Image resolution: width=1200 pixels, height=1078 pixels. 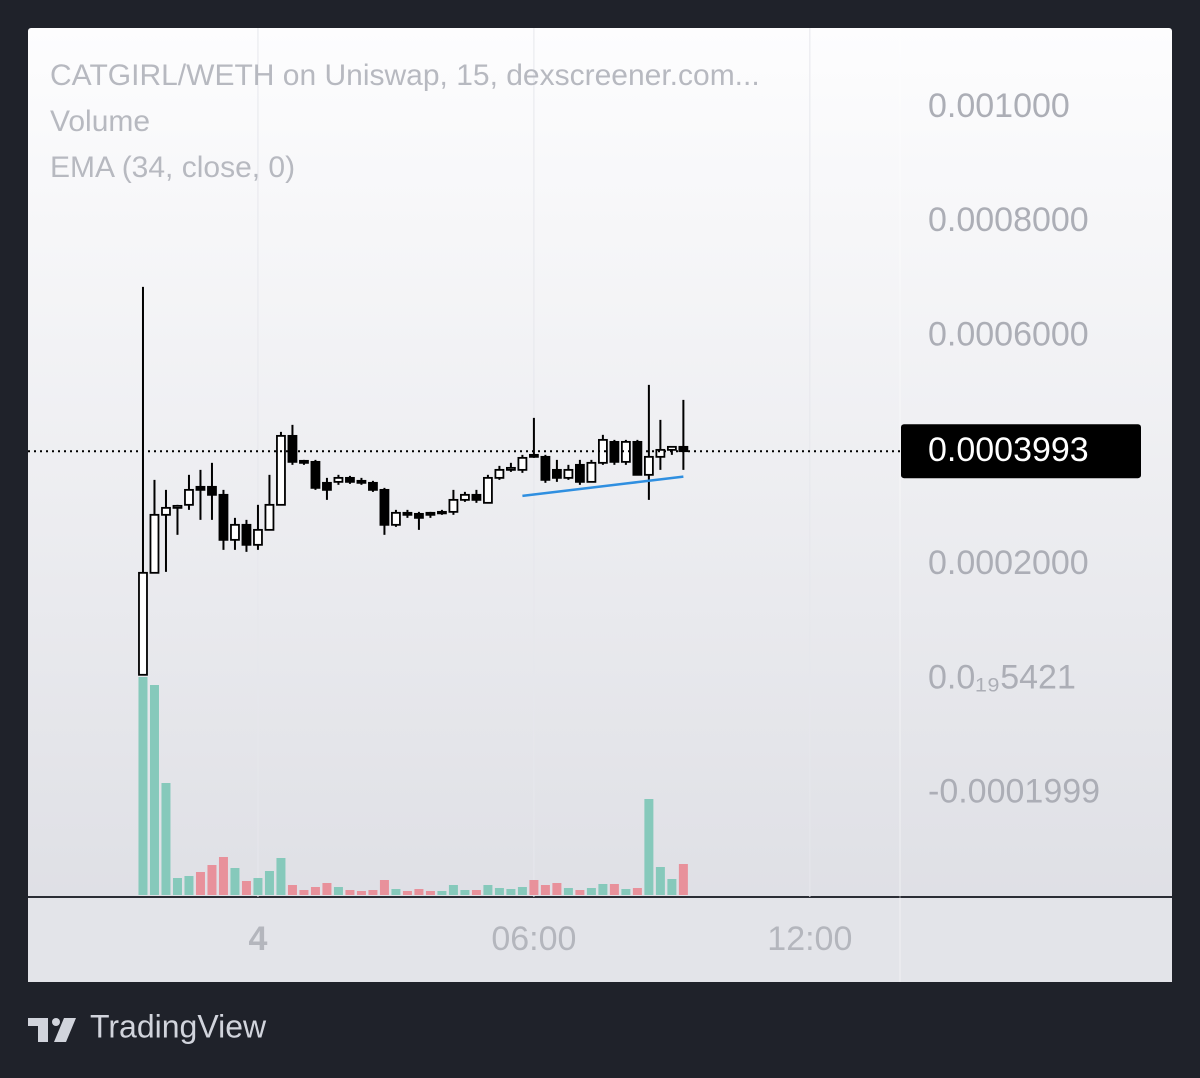 I want to click on y-tick-label: 0.0006000, so click(x=1008, y=335).